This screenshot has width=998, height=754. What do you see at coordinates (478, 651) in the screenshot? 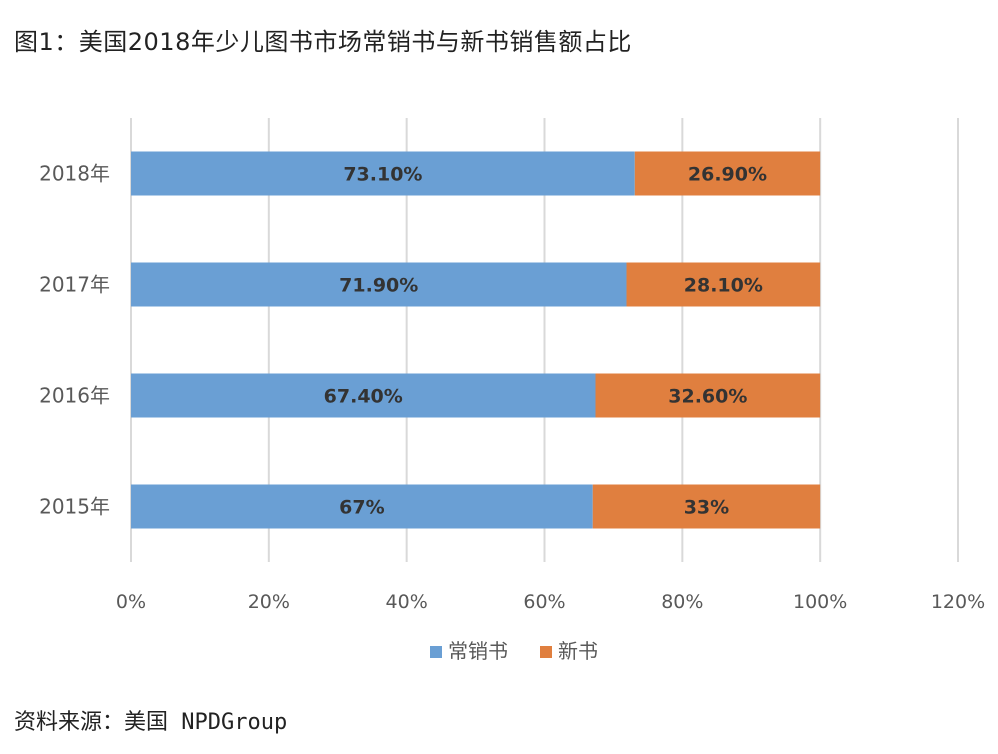
I see `legend-label: 常销书` at bounding box center [478, 651].